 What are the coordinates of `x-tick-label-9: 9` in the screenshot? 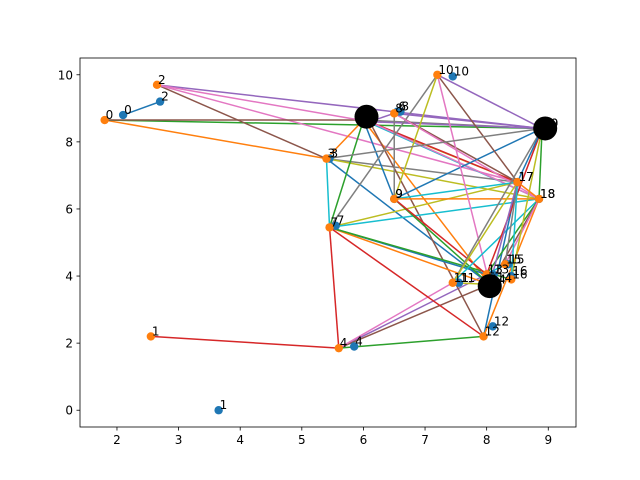 It's located at (548, 440).